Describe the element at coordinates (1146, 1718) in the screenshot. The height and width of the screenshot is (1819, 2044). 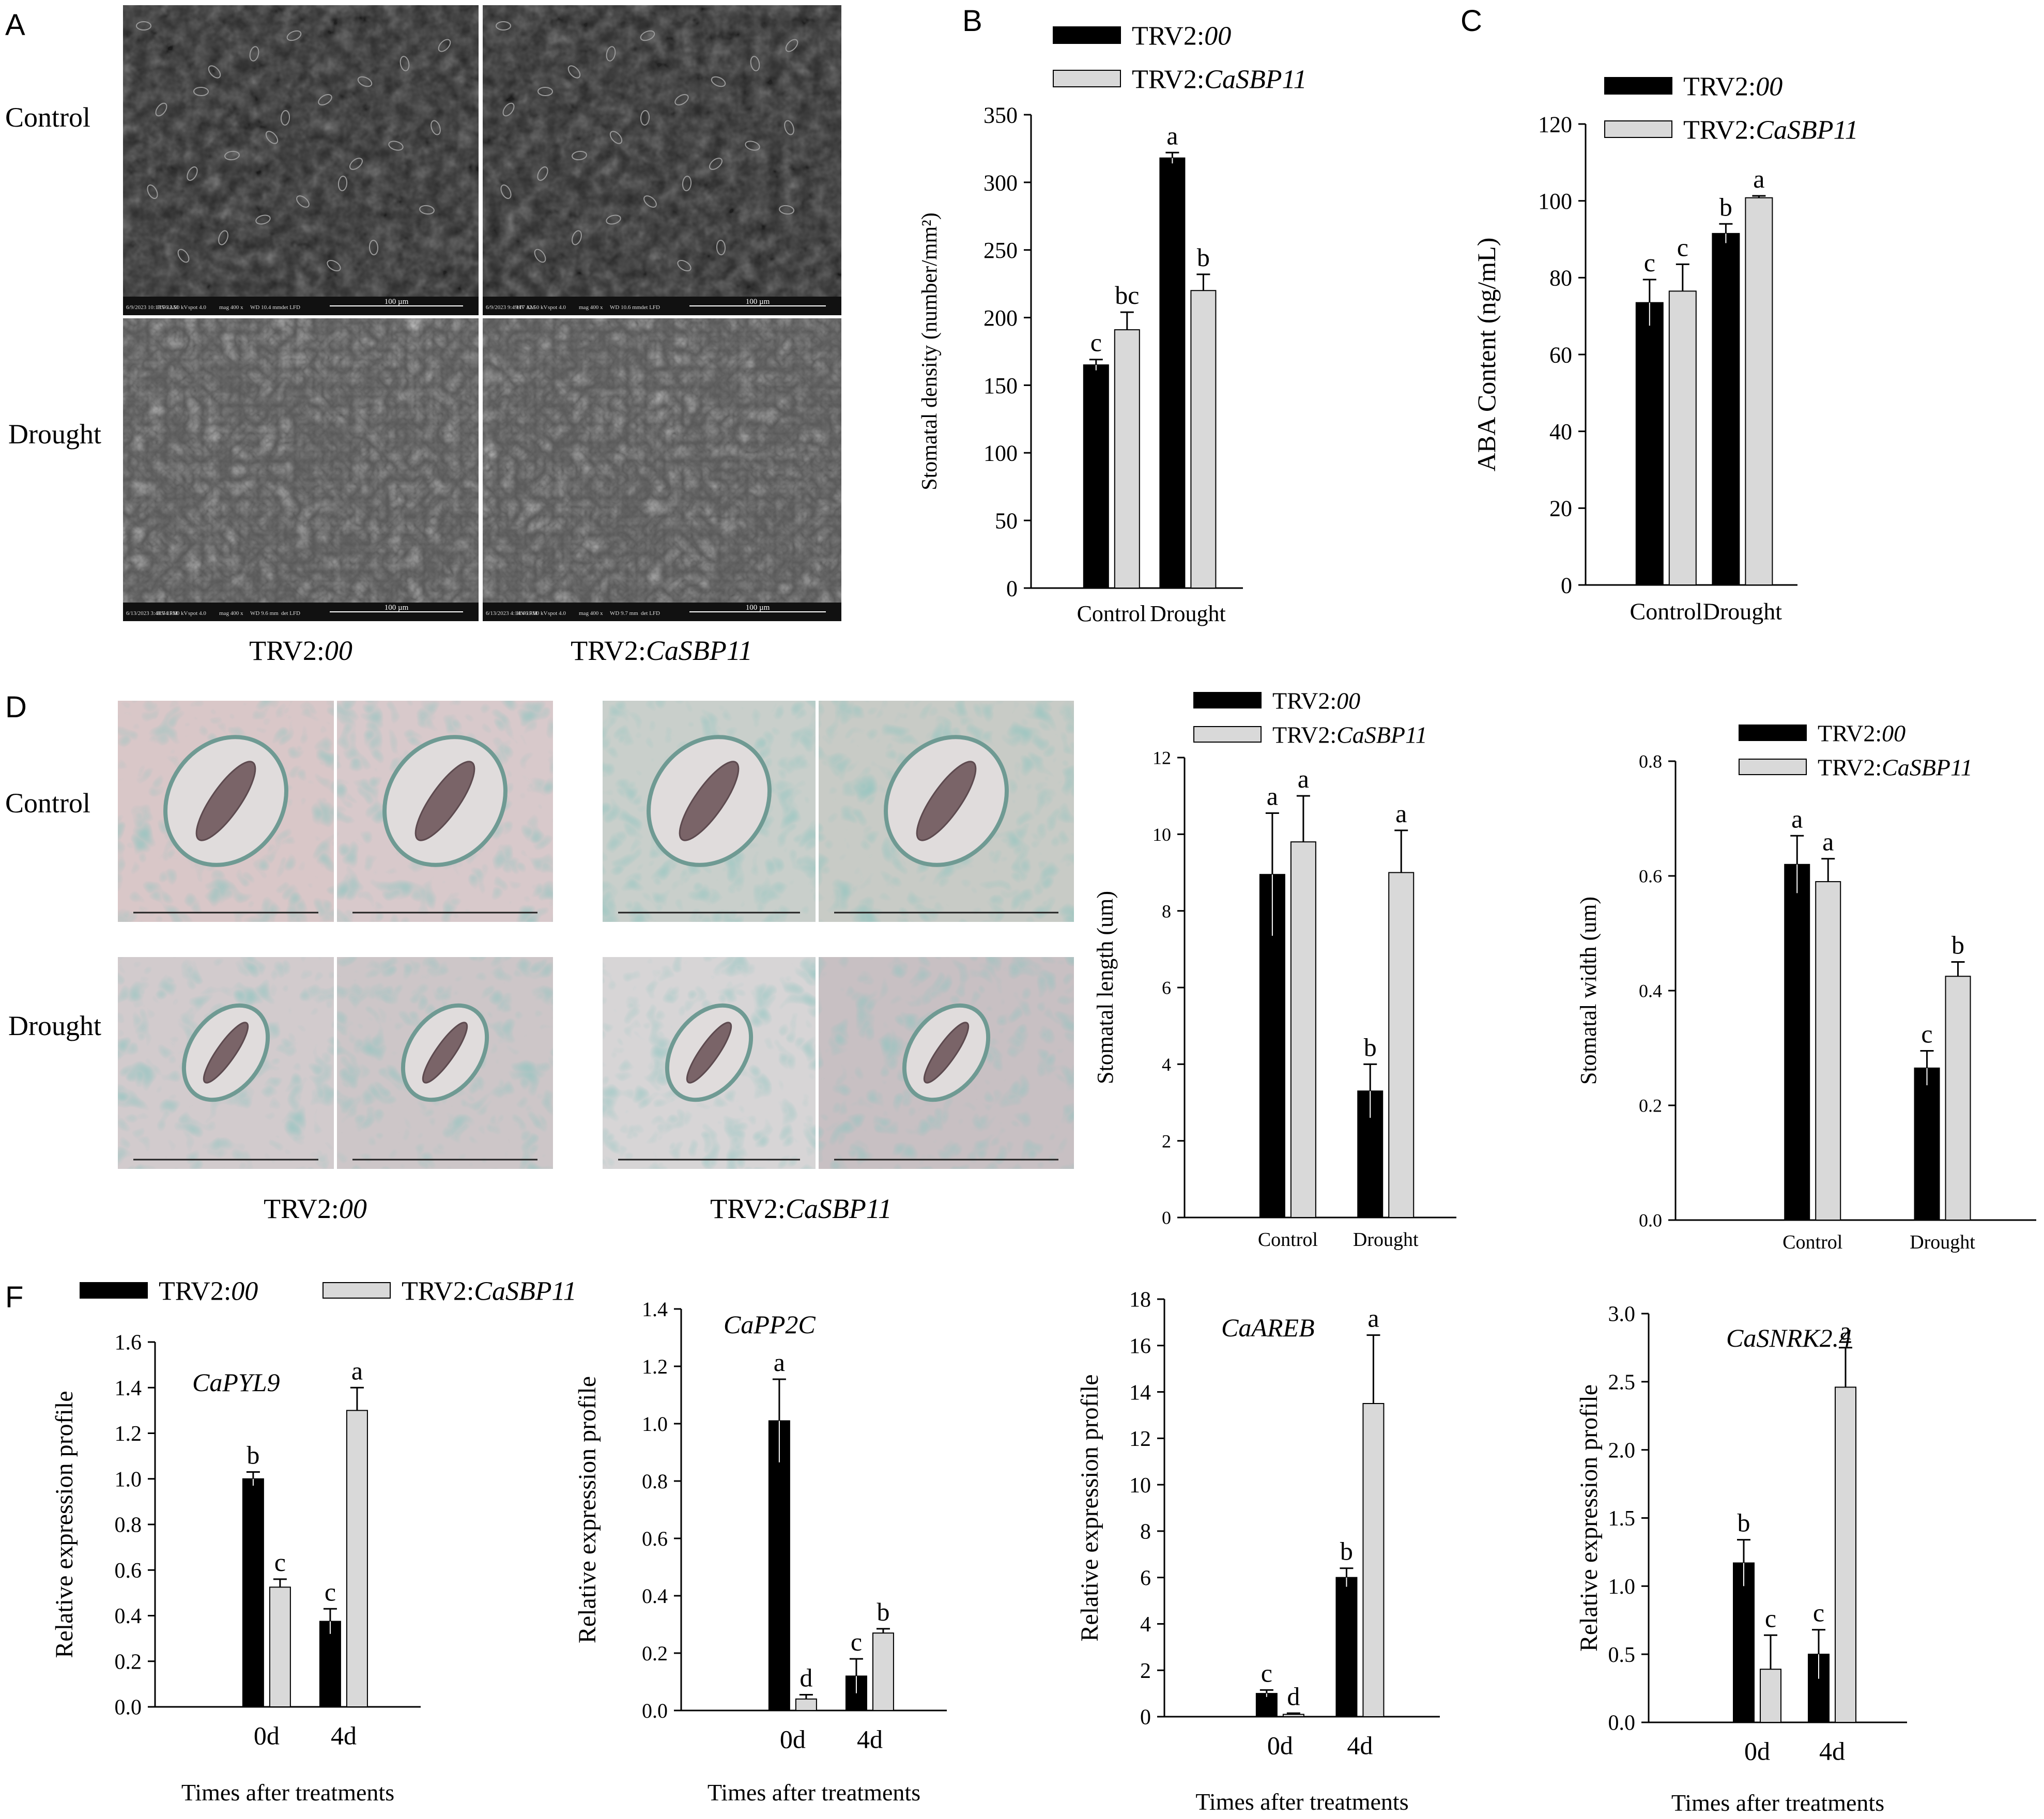
I see `y-tick-label: 0` at that location.